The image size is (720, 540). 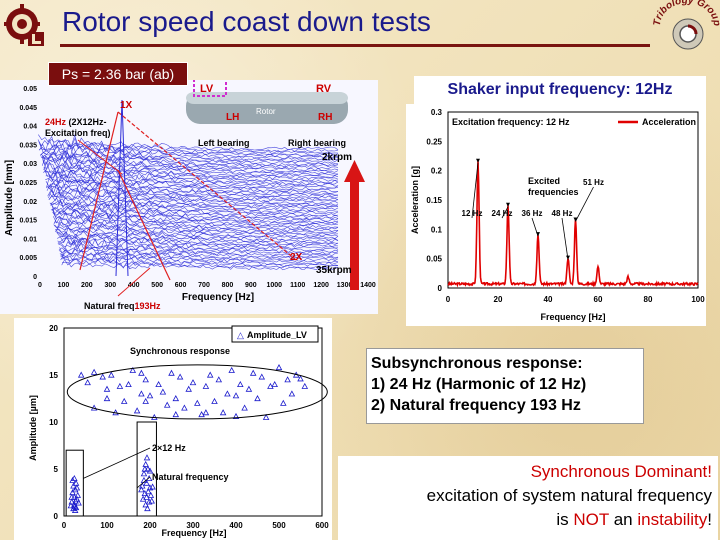 I want to click on excited-label-line2: frequencies, so click(x=553, y=192).